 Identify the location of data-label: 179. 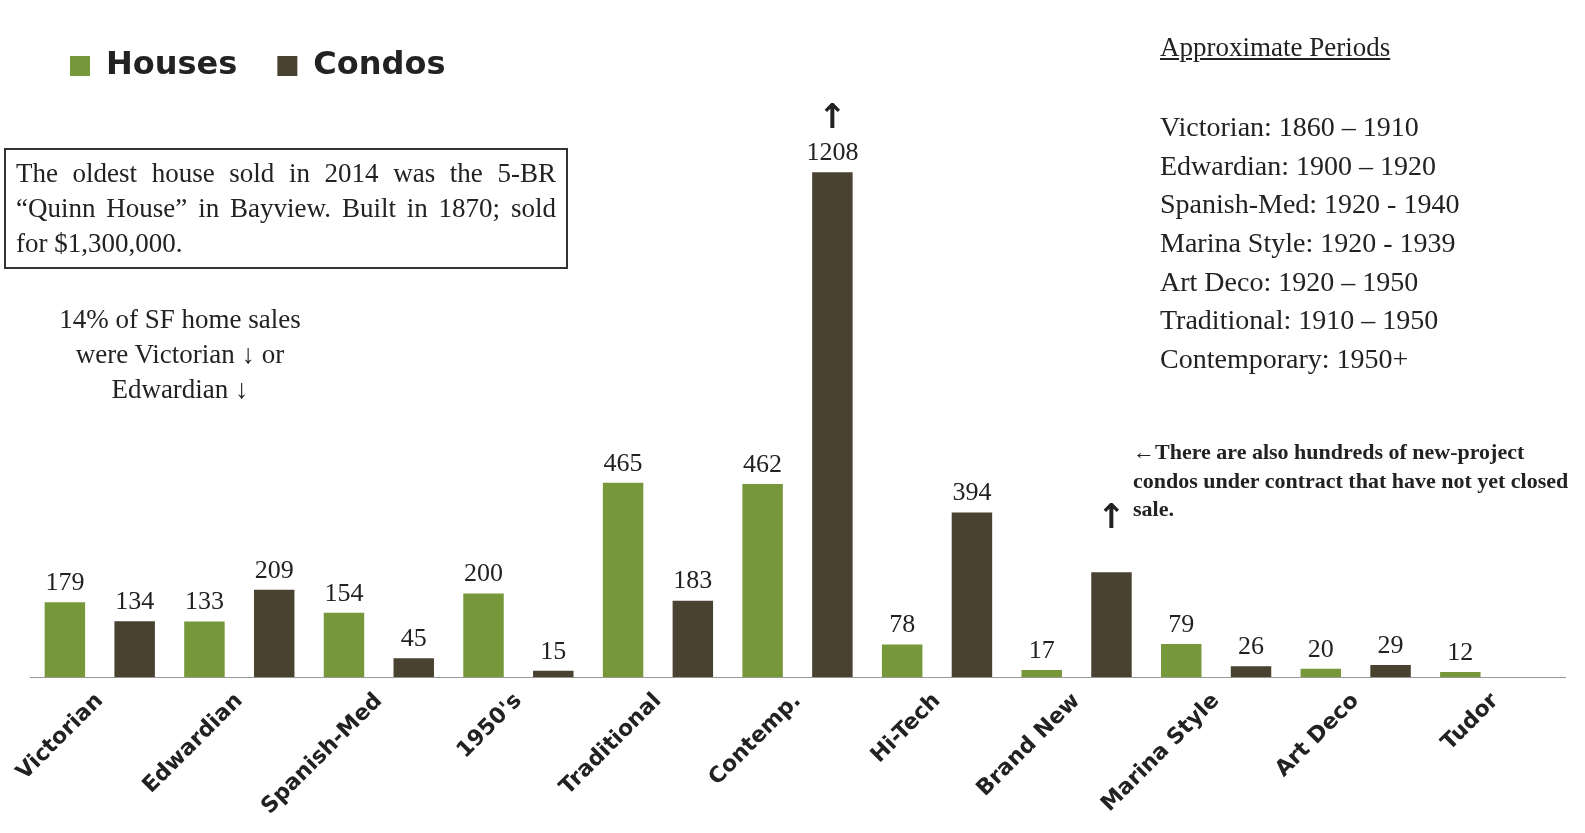
(65, 582).